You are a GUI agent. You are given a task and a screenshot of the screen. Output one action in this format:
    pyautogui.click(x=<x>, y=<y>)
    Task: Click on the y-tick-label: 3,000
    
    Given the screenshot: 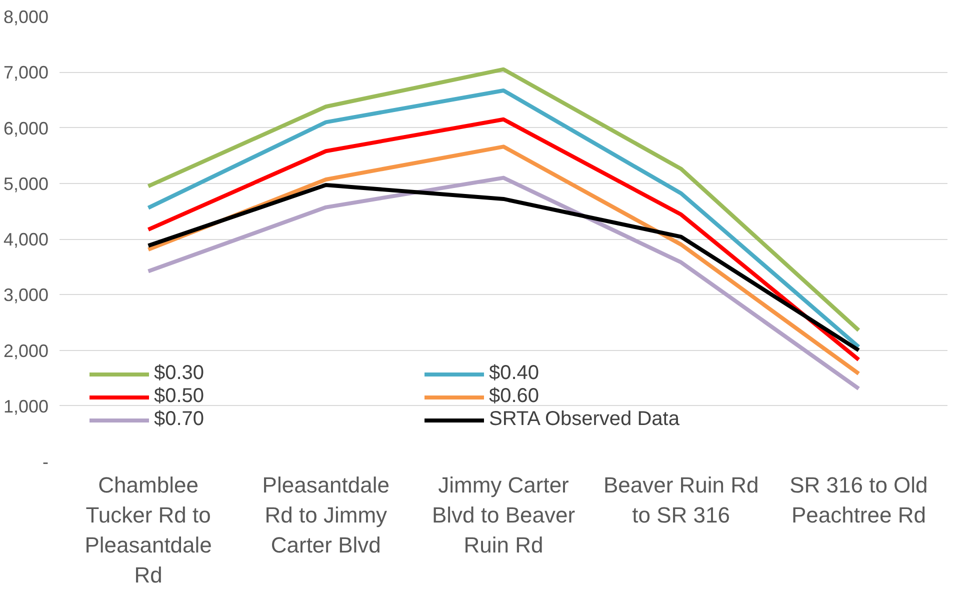 What is the action you would take?
    pyautogui.click(x=26, y=295)
    